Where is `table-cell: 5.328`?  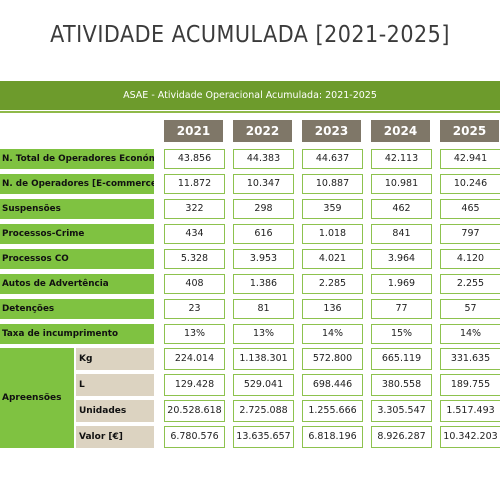
table-cell: 5.328 is located at coordinates (194, 259).